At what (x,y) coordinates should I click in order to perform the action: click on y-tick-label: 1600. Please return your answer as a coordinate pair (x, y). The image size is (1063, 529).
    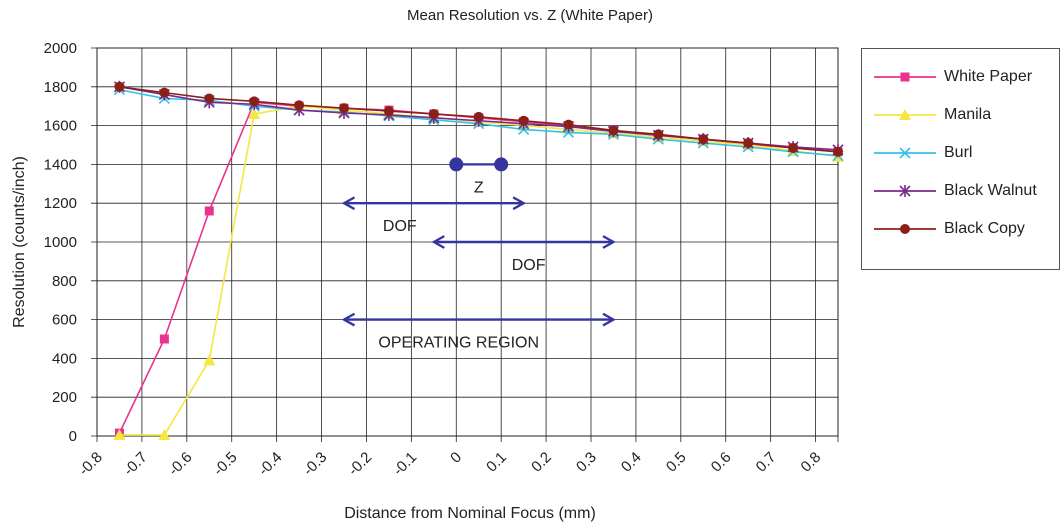
    Looking at the image, I should click on (60, 126).